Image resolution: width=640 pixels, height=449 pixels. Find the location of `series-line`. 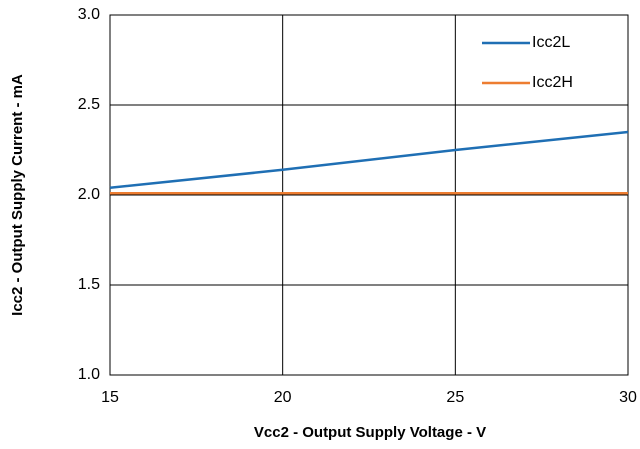

series-line is located at coordinates (369, 160).